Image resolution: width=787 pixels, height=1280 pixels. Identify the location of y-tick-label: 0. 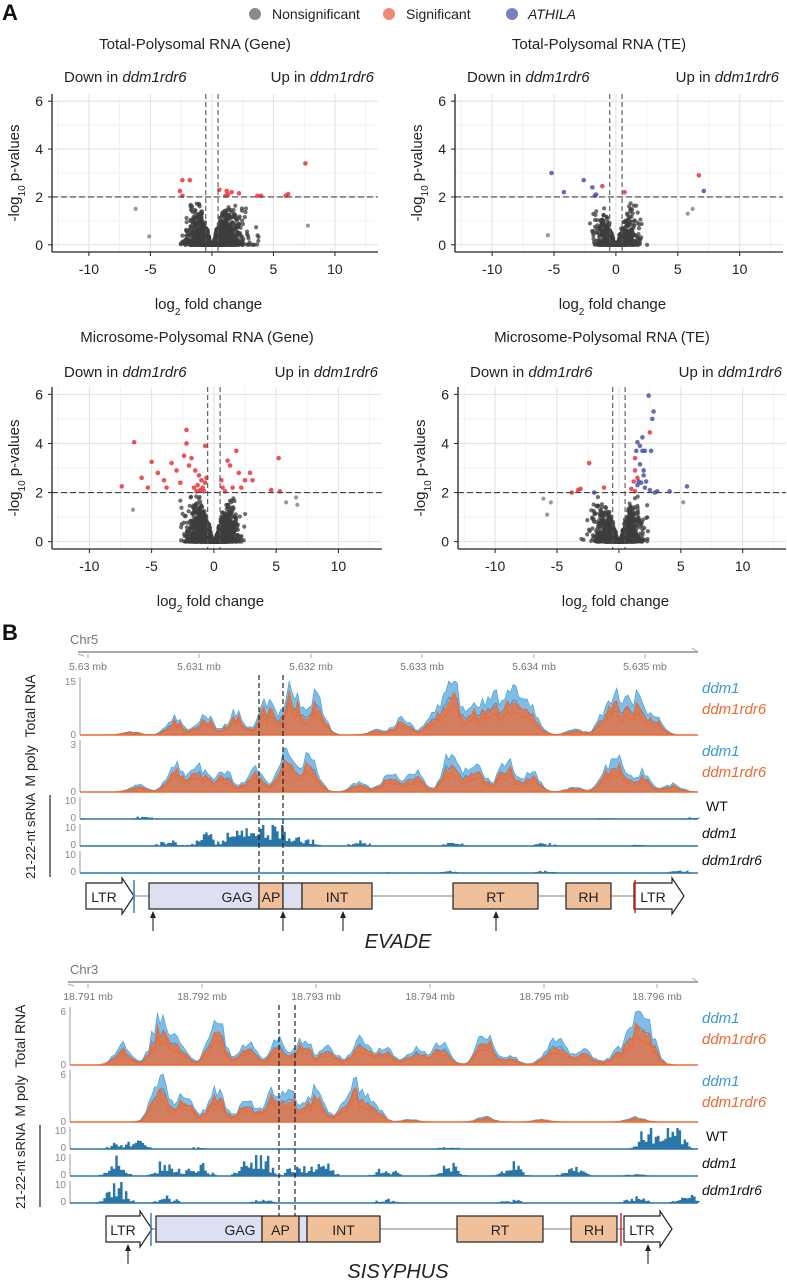
(39, 542).